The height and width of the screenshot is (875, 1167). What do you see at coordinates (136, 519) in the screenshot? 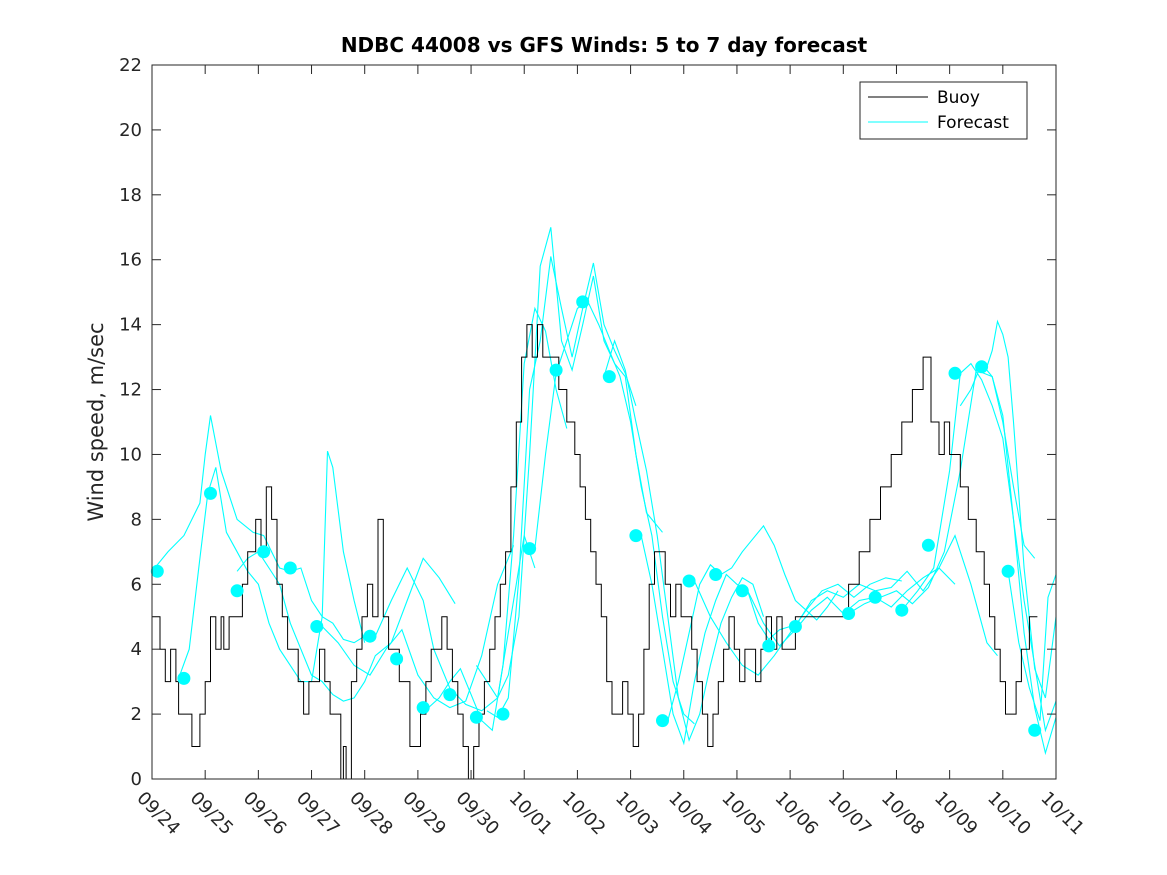
I see `y-tick-label: 8` at bounding box center [136, 519].